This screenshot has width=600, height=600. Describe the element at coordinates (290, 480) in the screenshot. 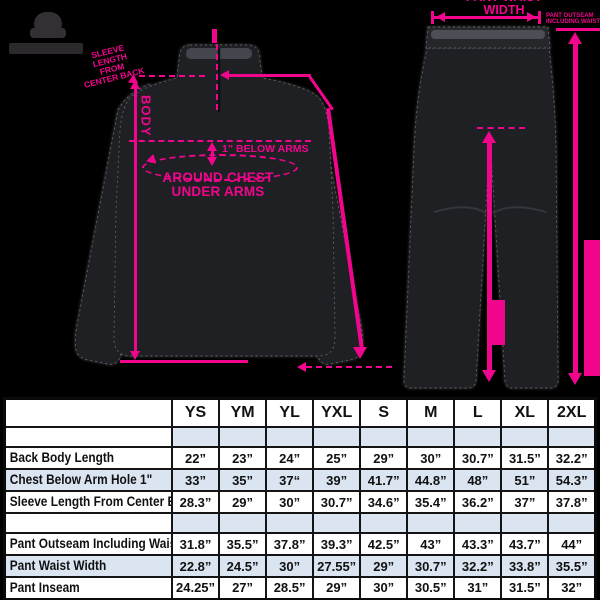

I see `size-value-cell: 37“` at that location.